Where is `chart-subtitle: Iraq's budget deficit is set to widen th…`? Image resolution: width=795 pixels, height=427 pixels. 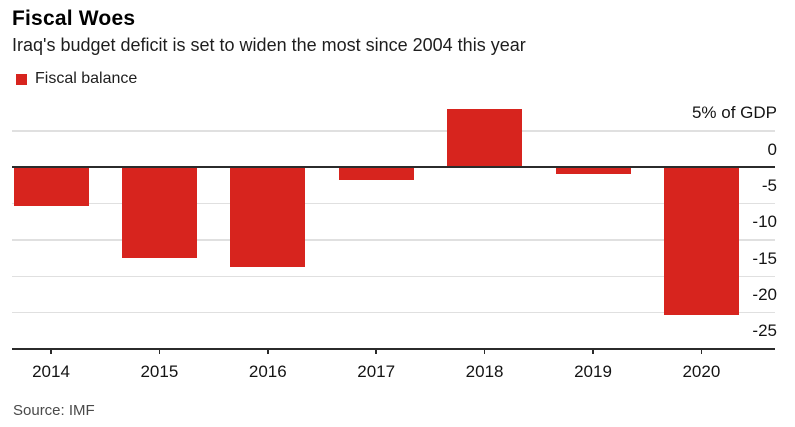
chart-subtitle: Iraq's budget deficit is set to widen th… is located at coordinates (269, 45).